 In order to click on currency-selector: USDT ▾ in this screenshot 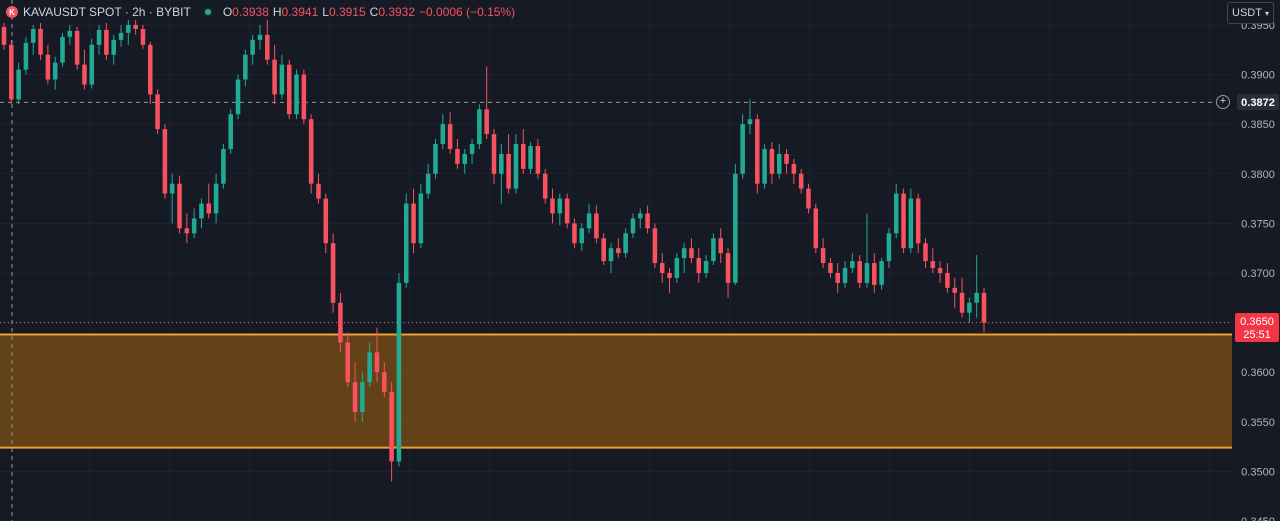, I will do `click(1250, 13)`.